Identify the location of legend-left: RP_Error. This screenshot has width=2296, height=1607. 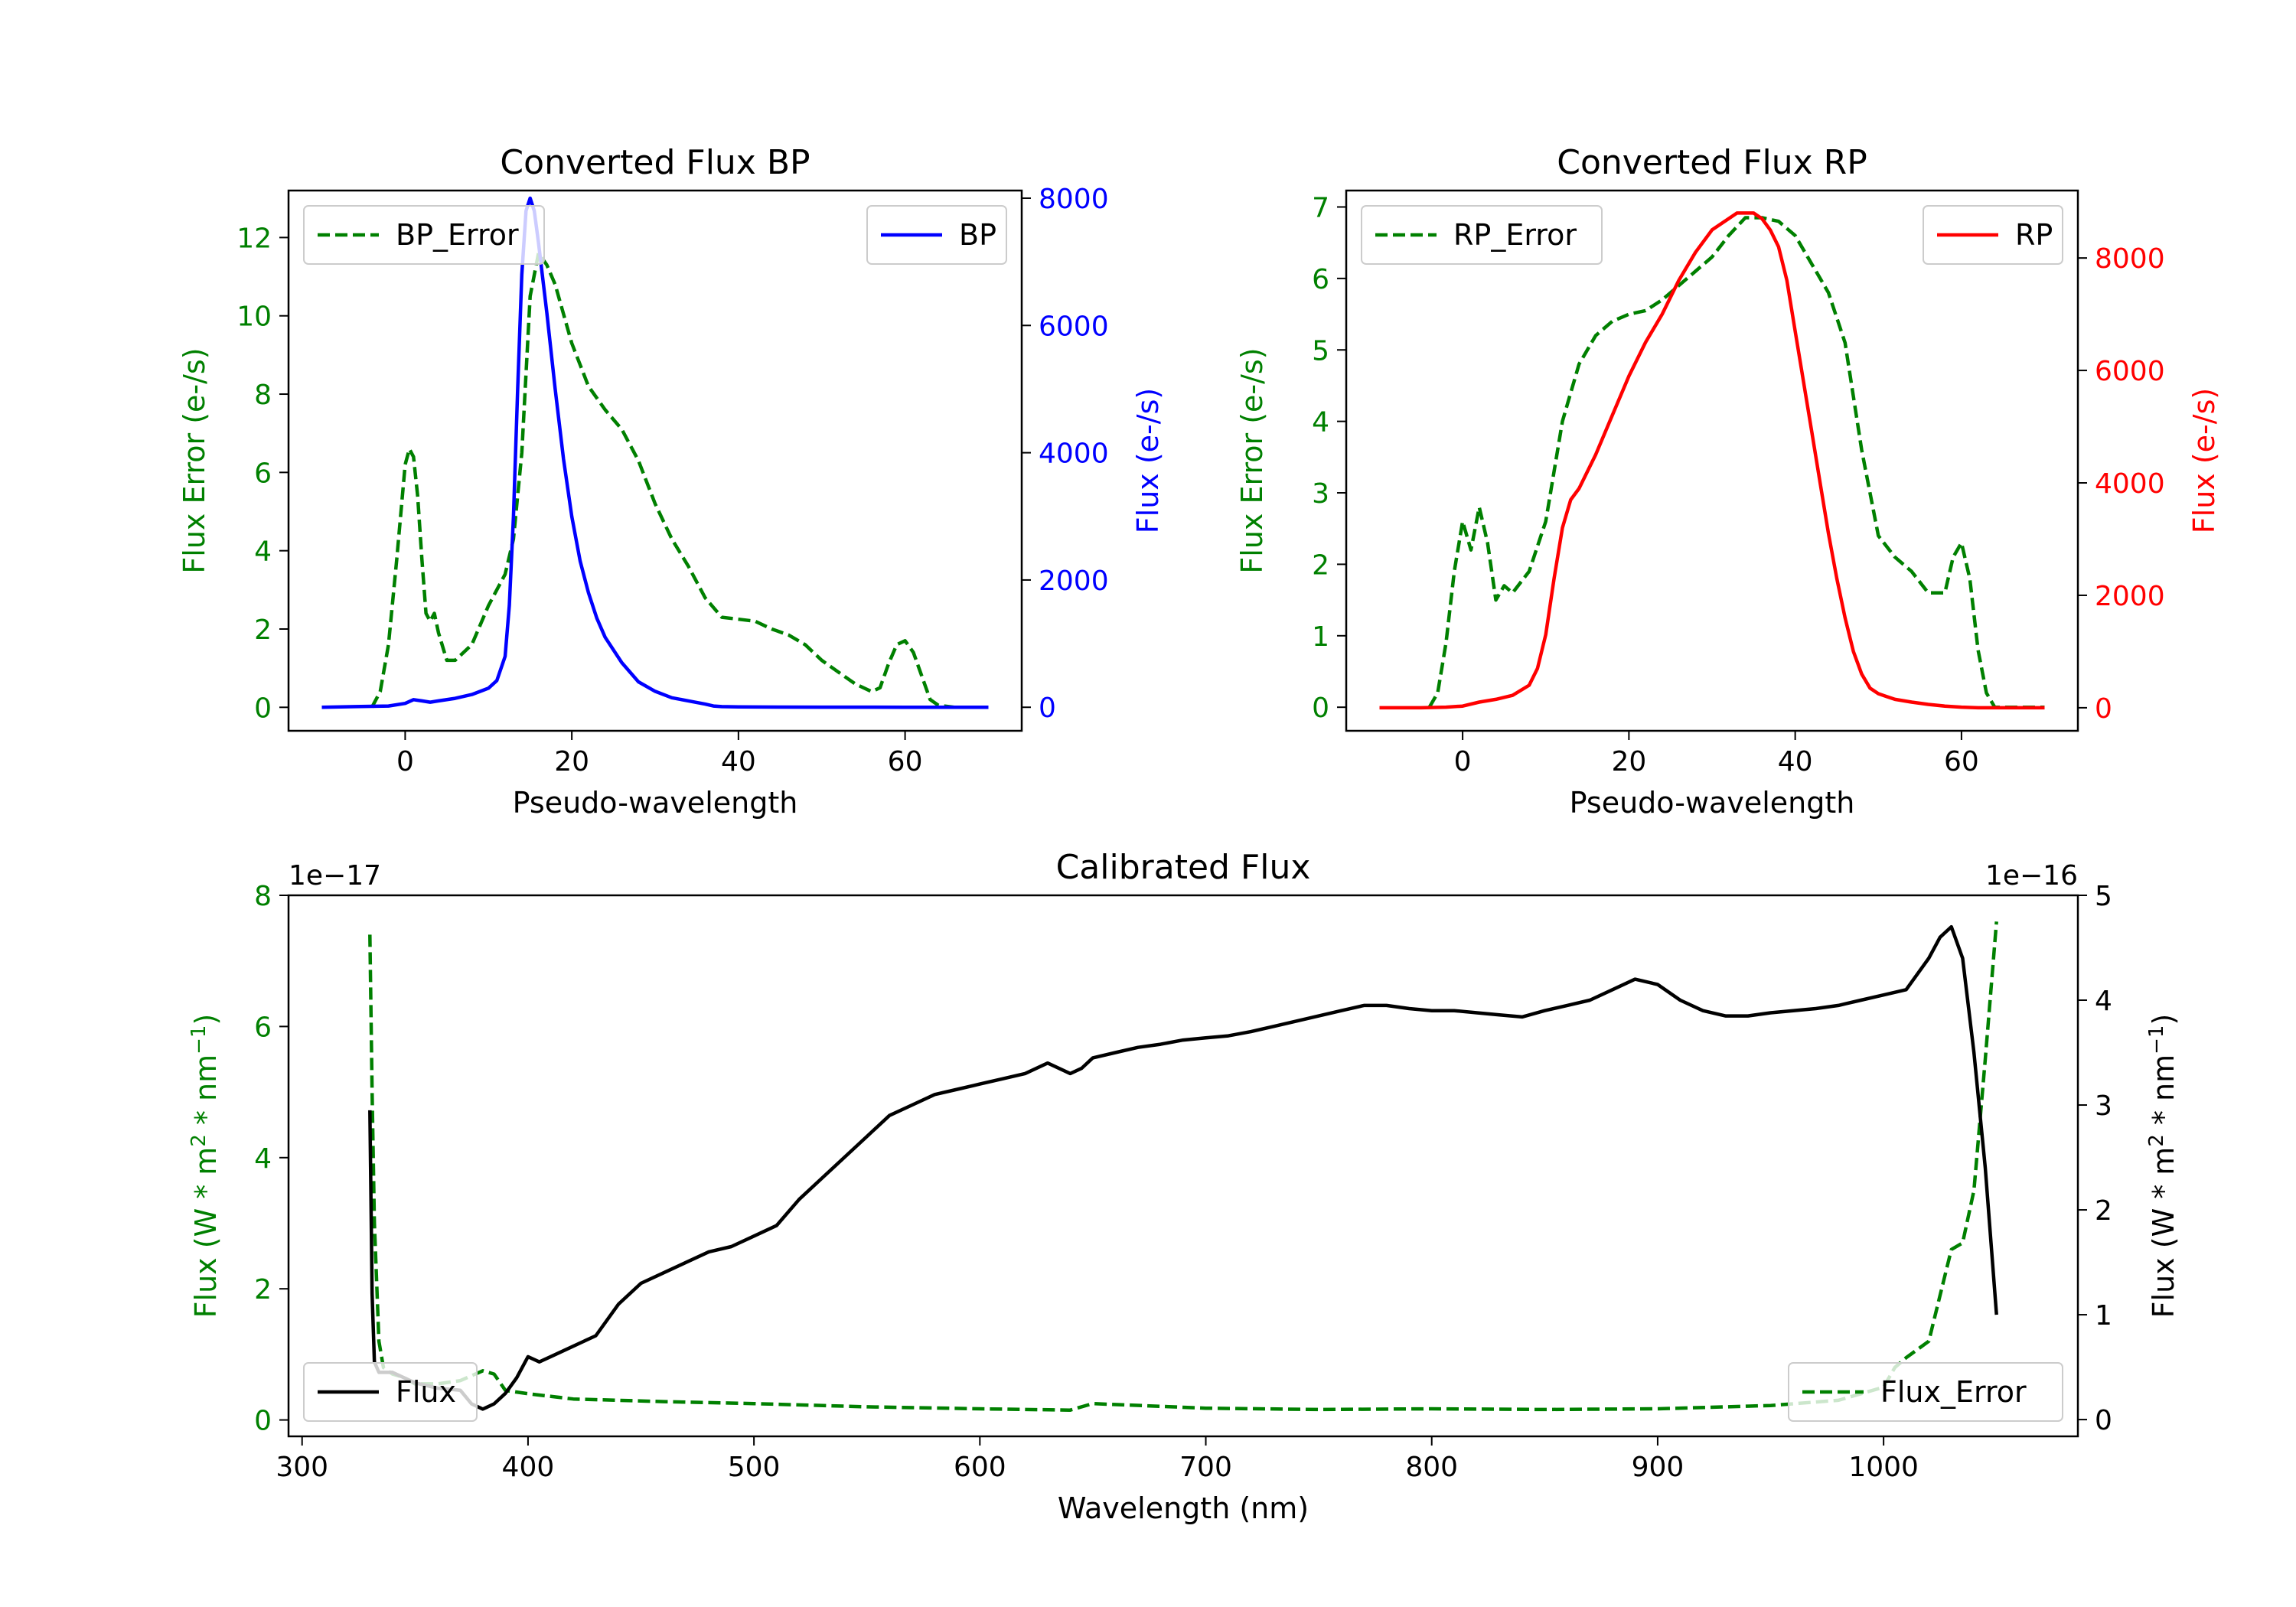
(1482, 235).